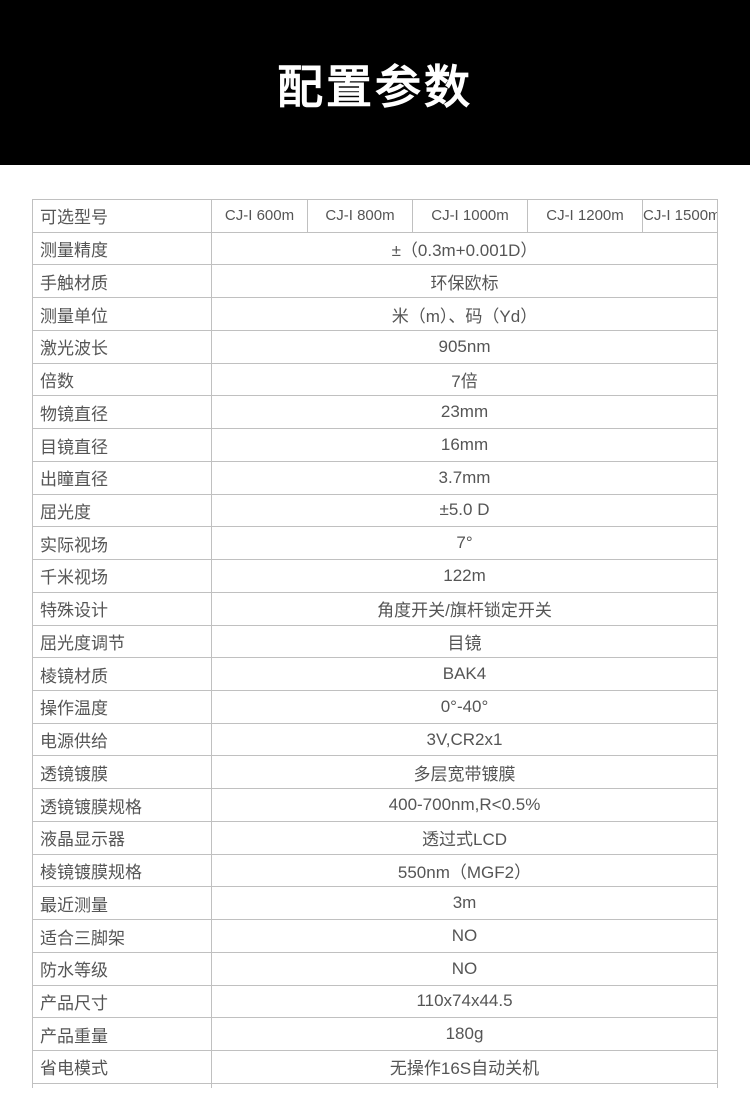 This screenshot has height=1100, width=750. I want to click on row-value: 550nm（MGF2）, so click(464, 870).